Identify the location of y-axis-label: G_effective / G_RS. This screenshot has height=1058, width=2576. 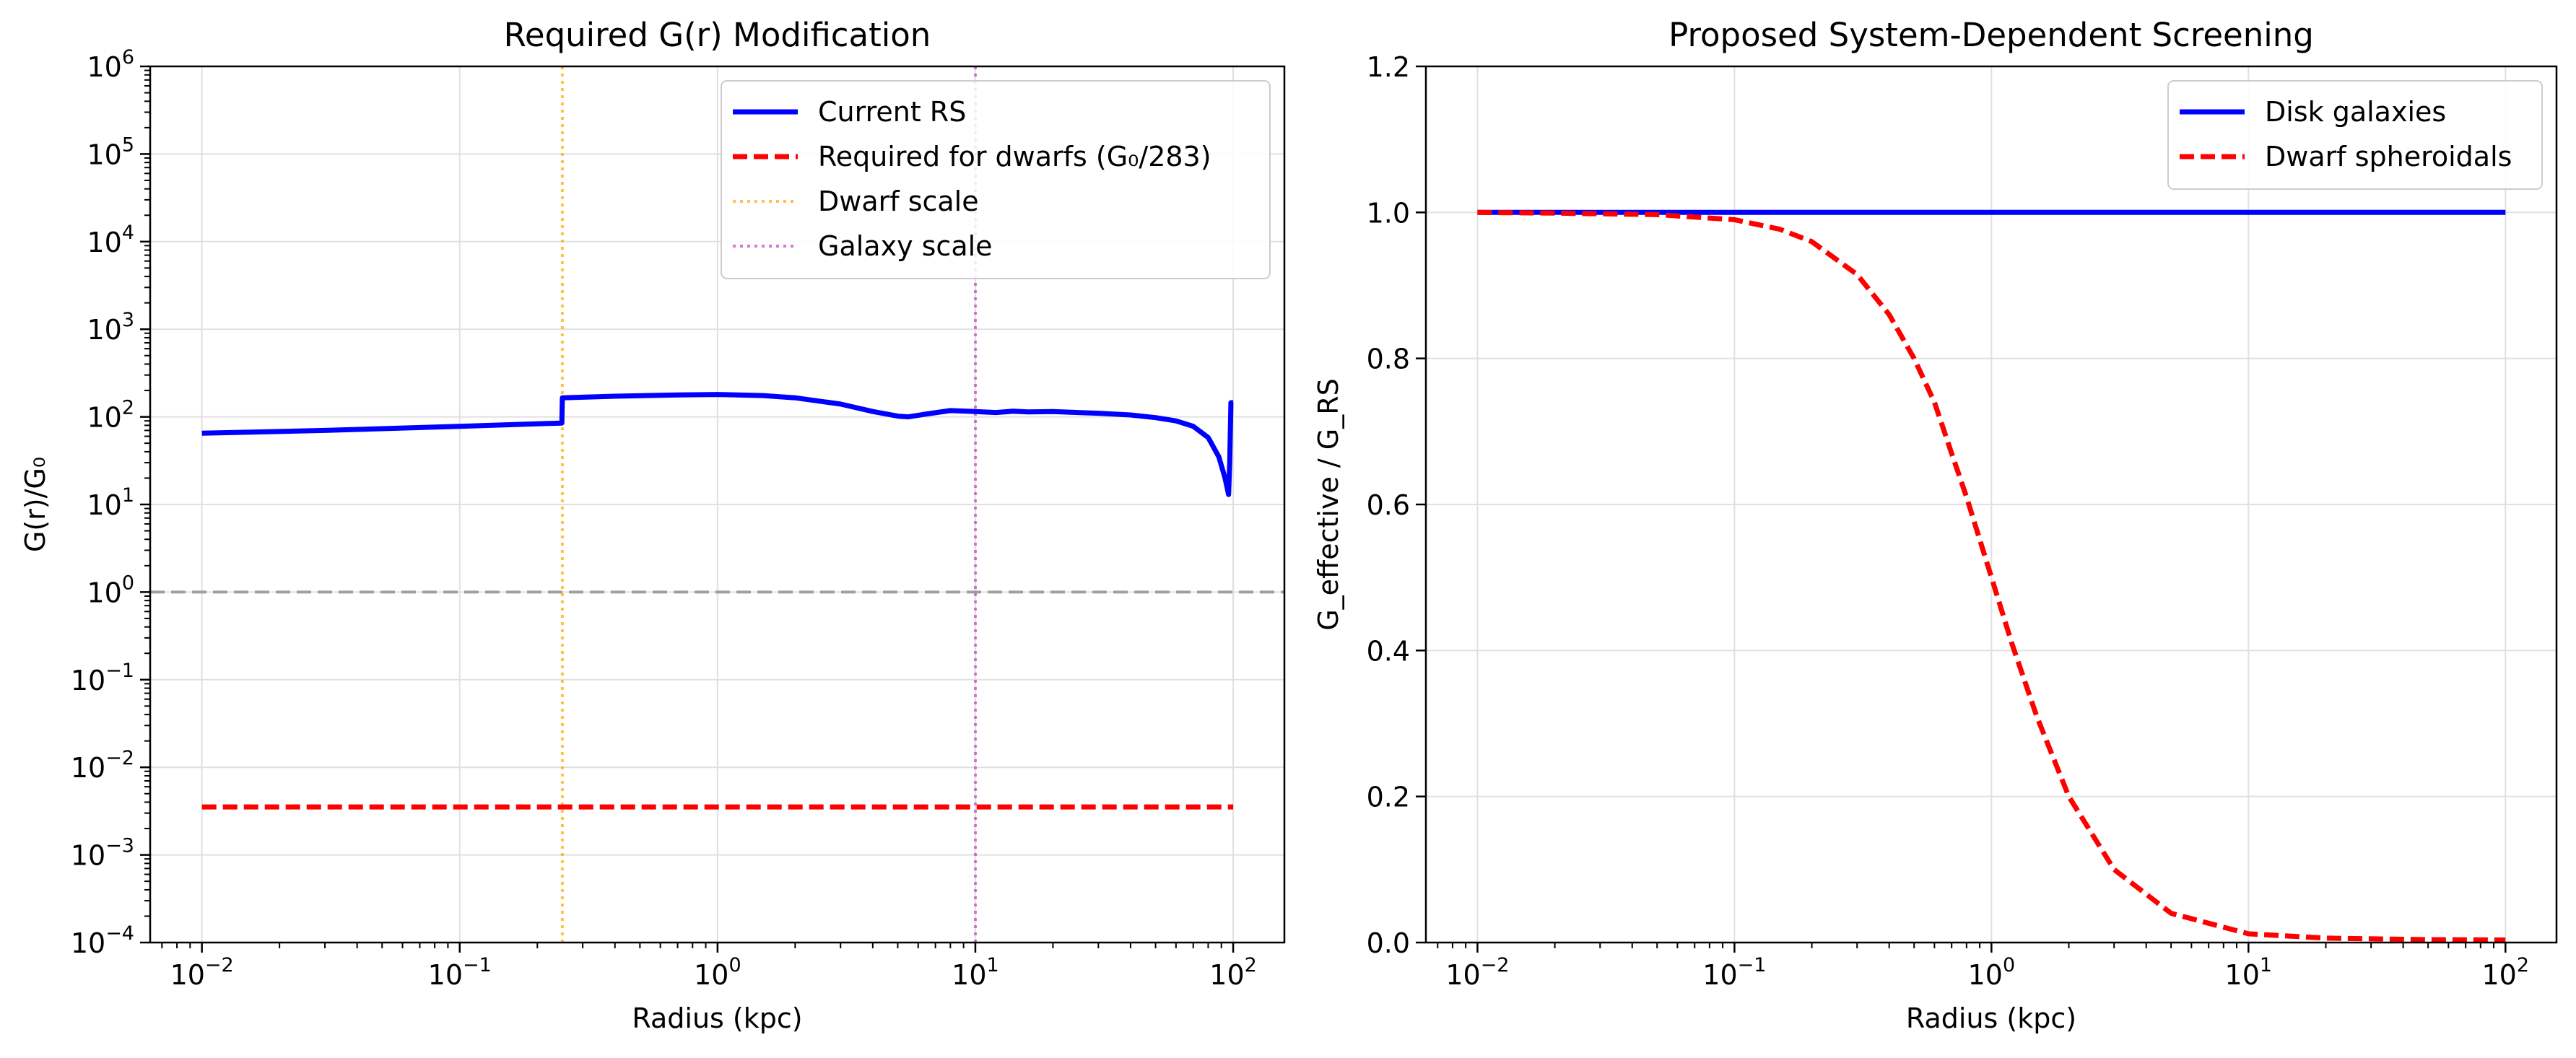
(1328, 504).